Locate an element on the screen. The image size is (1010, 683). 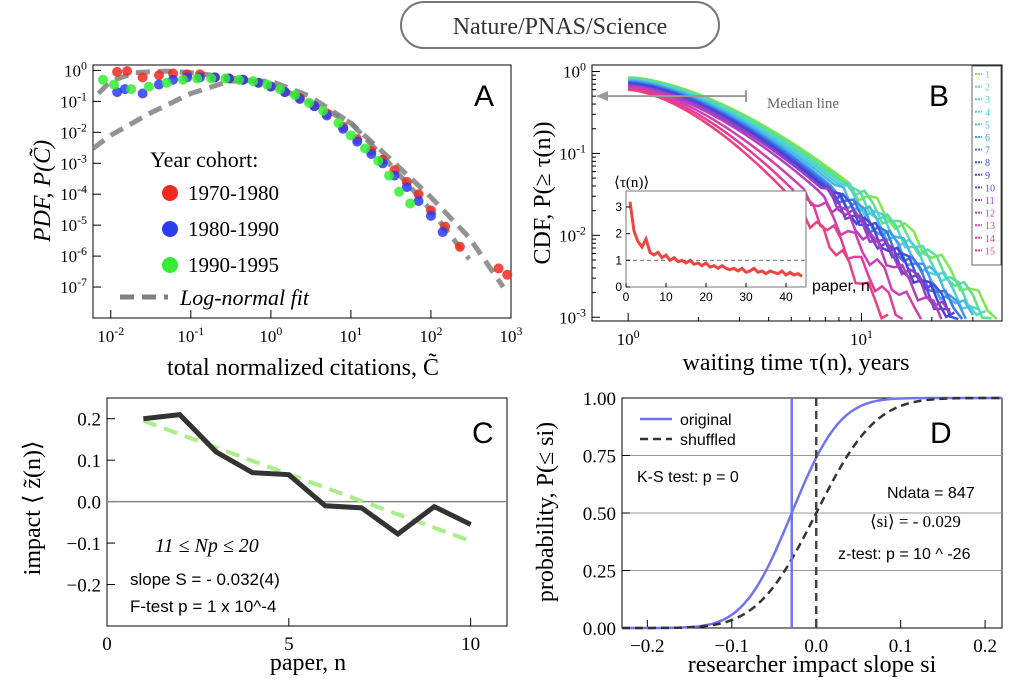
b-inset-xtick-label: 20 is located at coordinates (706, 297).